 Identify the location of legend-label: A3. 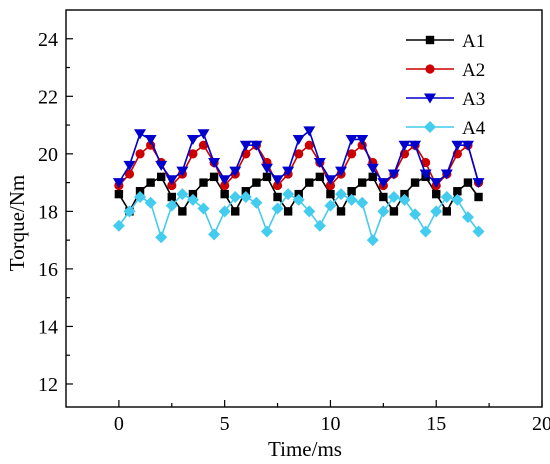
(473, 99).